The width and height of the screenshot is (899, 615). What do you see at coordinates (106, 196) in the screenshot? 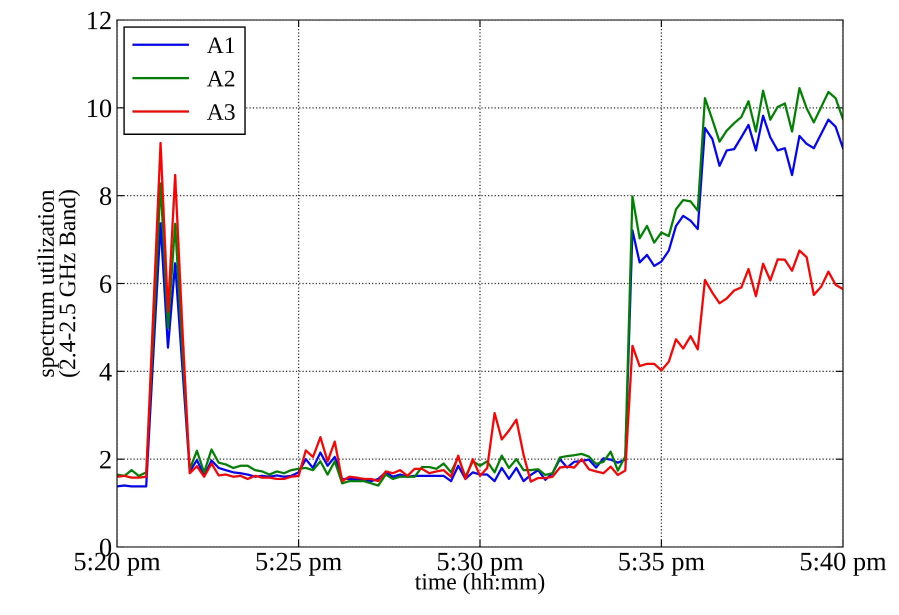
I see `y-tick-label: 8` at bounding box center [106, 196].